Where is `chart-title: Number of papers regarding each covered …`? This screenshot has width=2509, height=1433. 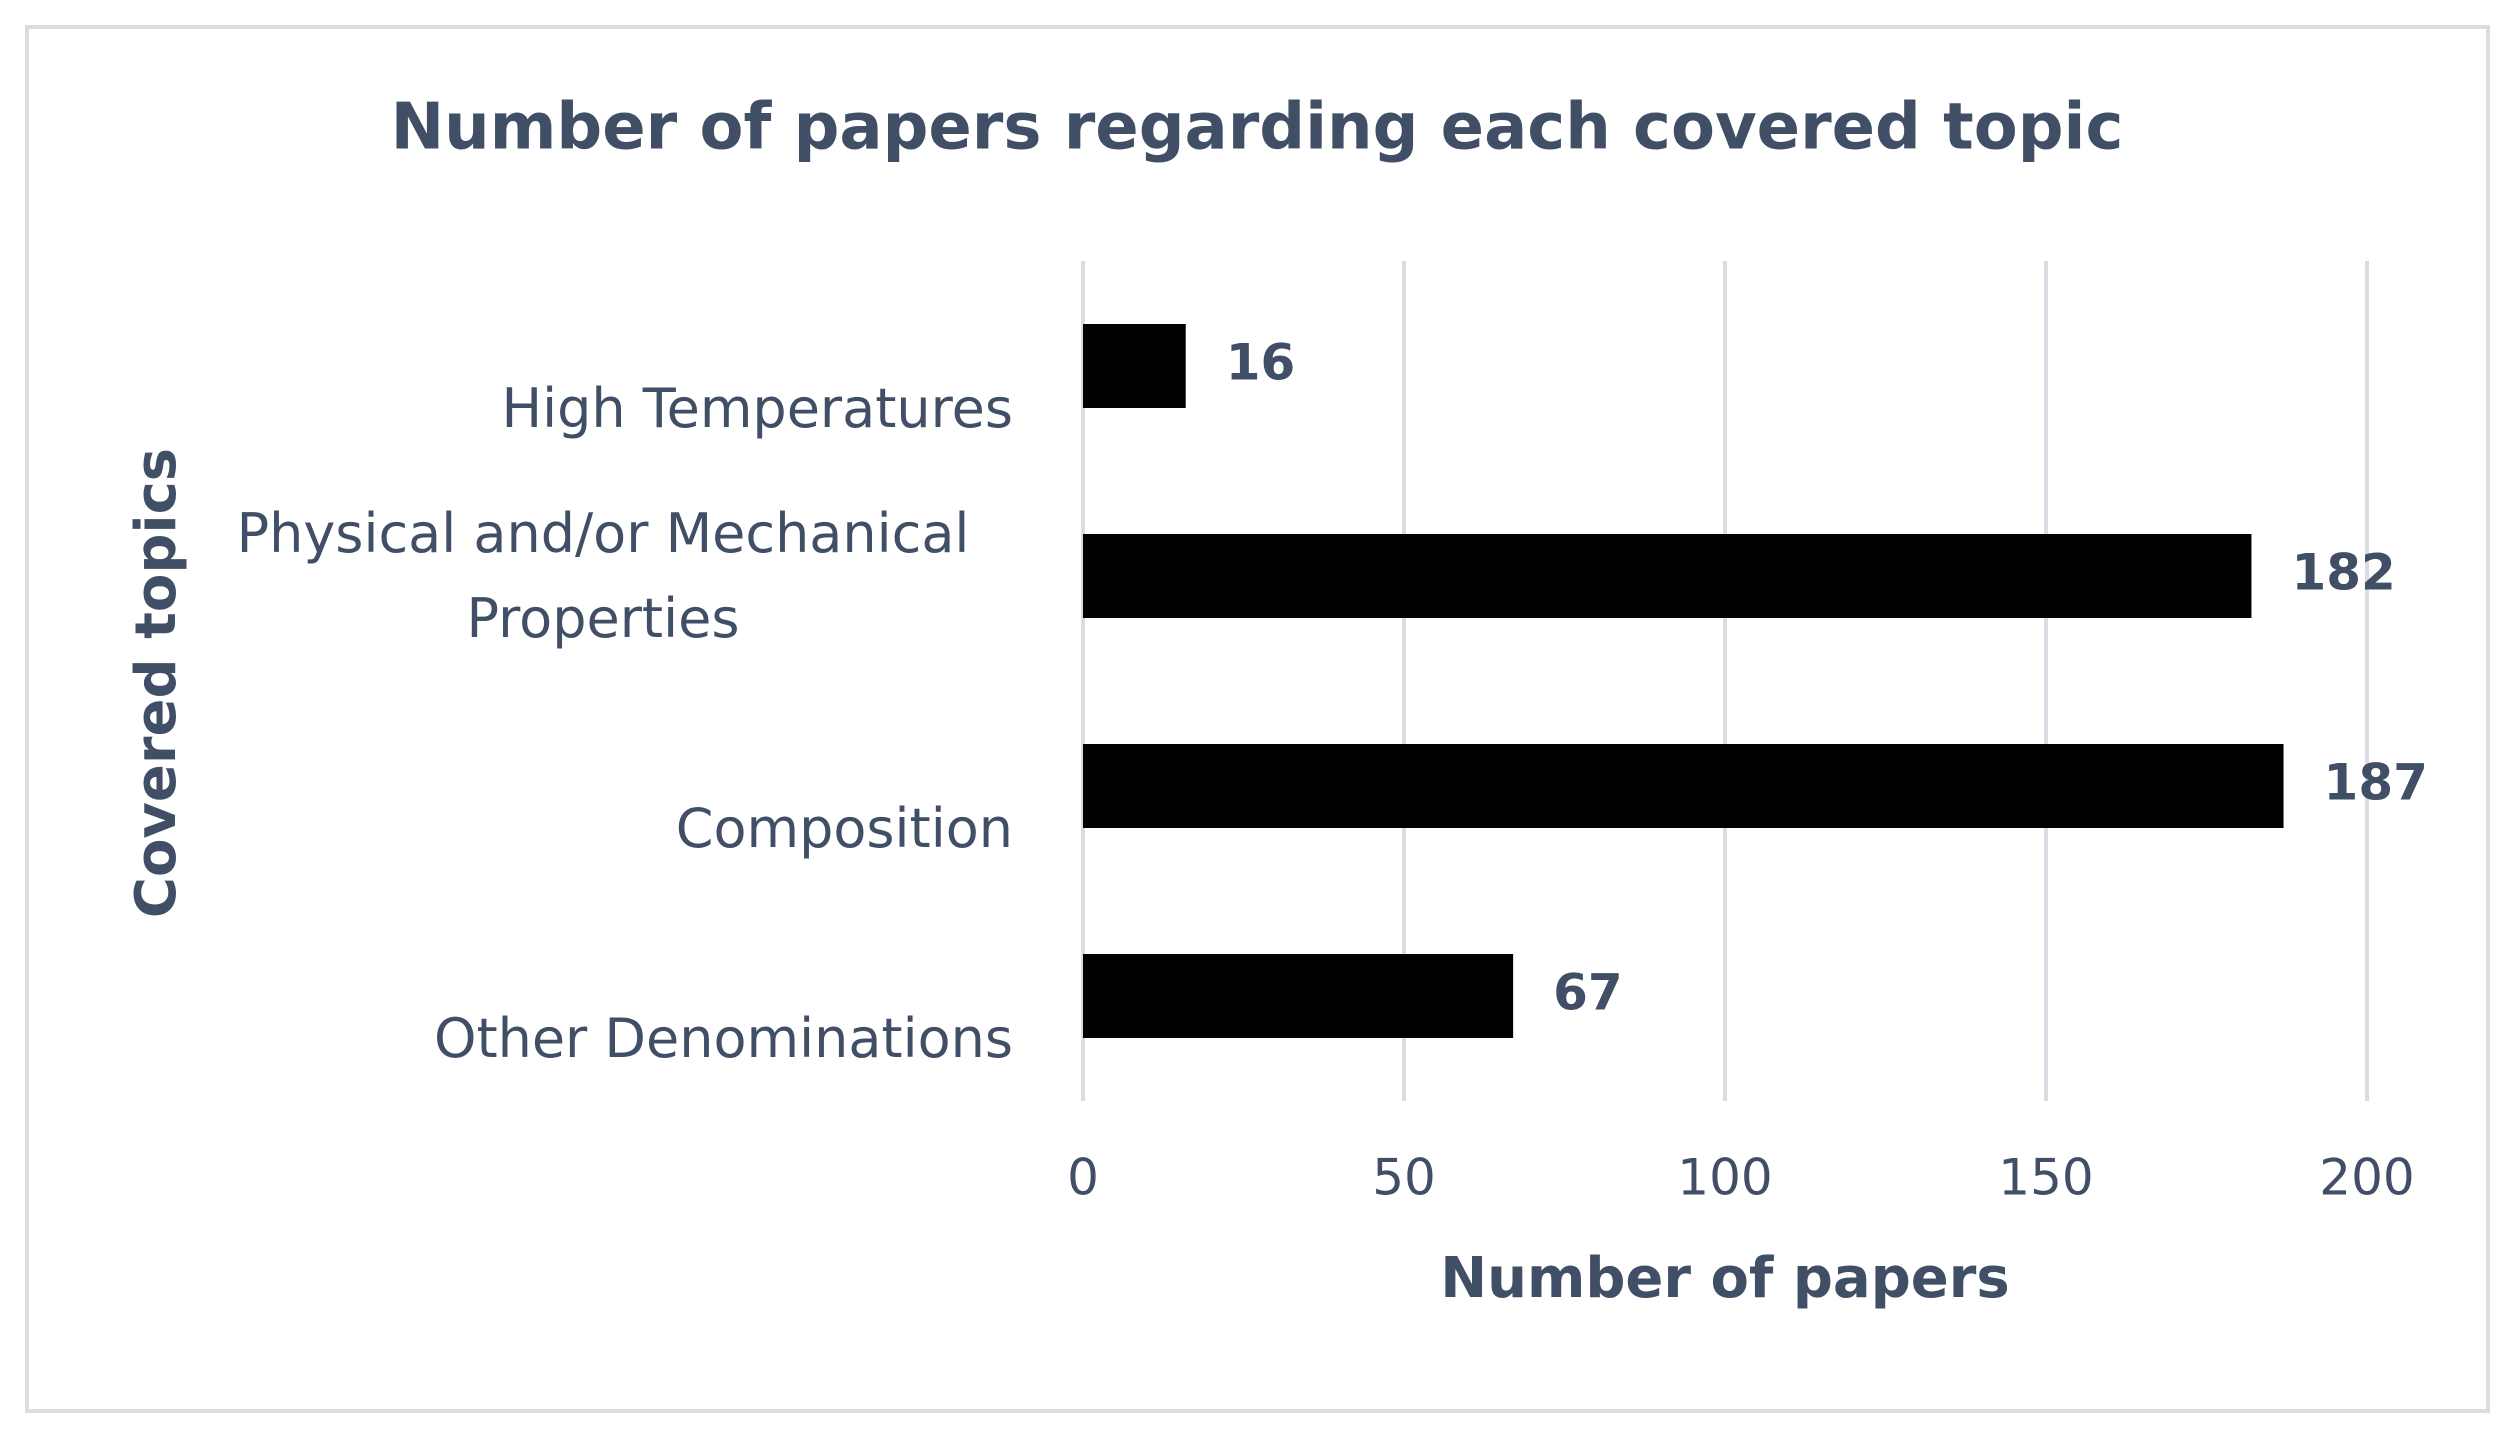
chart-title: Number of papers regarding each covered … is located at coordinates (1257, 128).